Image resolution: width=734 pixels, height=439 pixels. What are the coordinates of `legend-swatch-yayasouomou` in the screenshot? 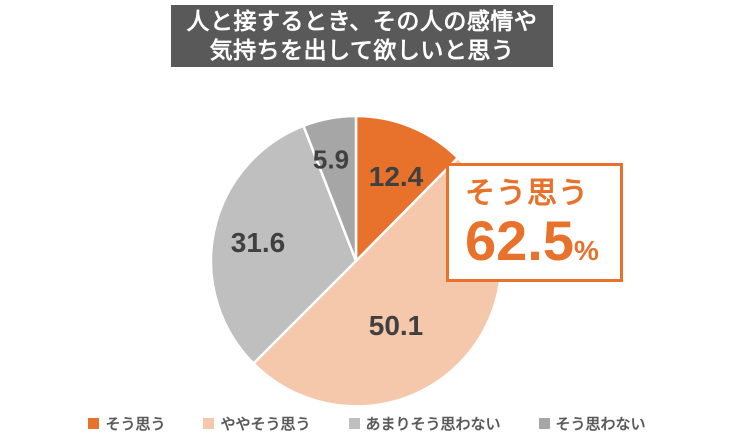 It's located at (209, 423).